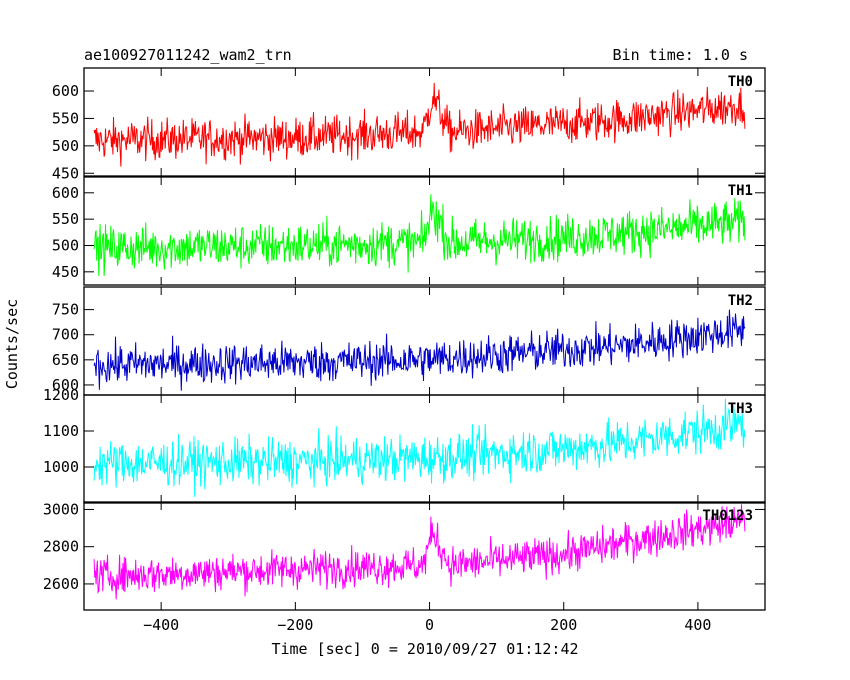 The width and height of the screenshot is (850, 680). What do you see at coordinates (161, 625) in the screenshot?
I see `x-tick-label: −400` at bounding box center [161, 625].